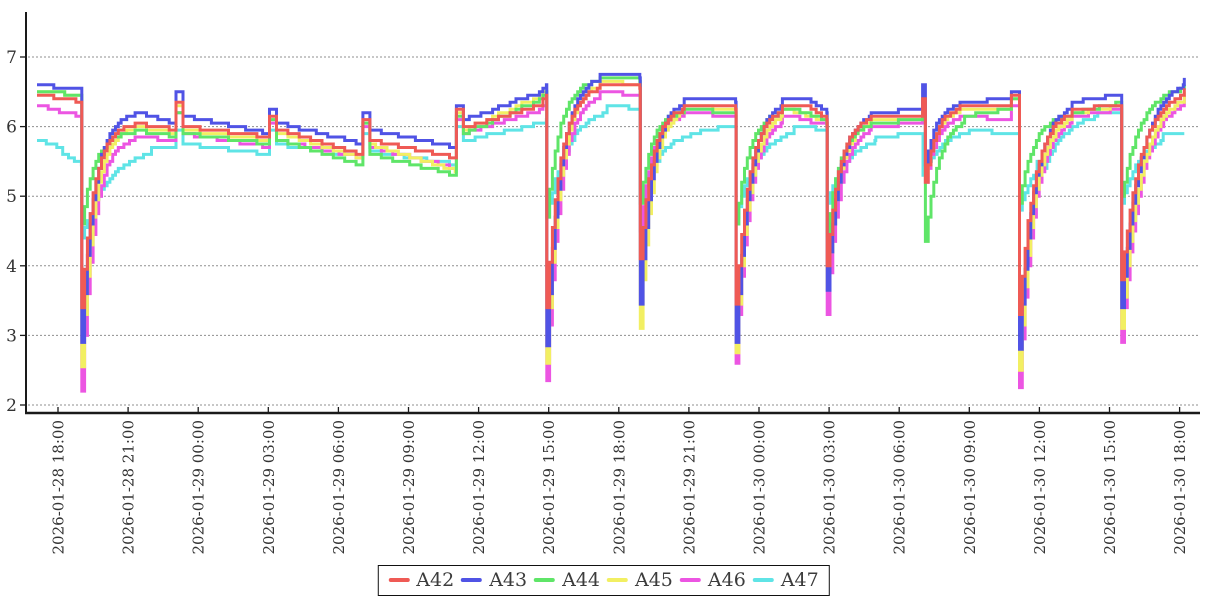 This screenshot has width=1207, height=600. What do you see at coordinates (603, 580) in the screenshot?
I see `legend: A42 A43 A44 A45 A46 A47` at bounding box center [603, 580].